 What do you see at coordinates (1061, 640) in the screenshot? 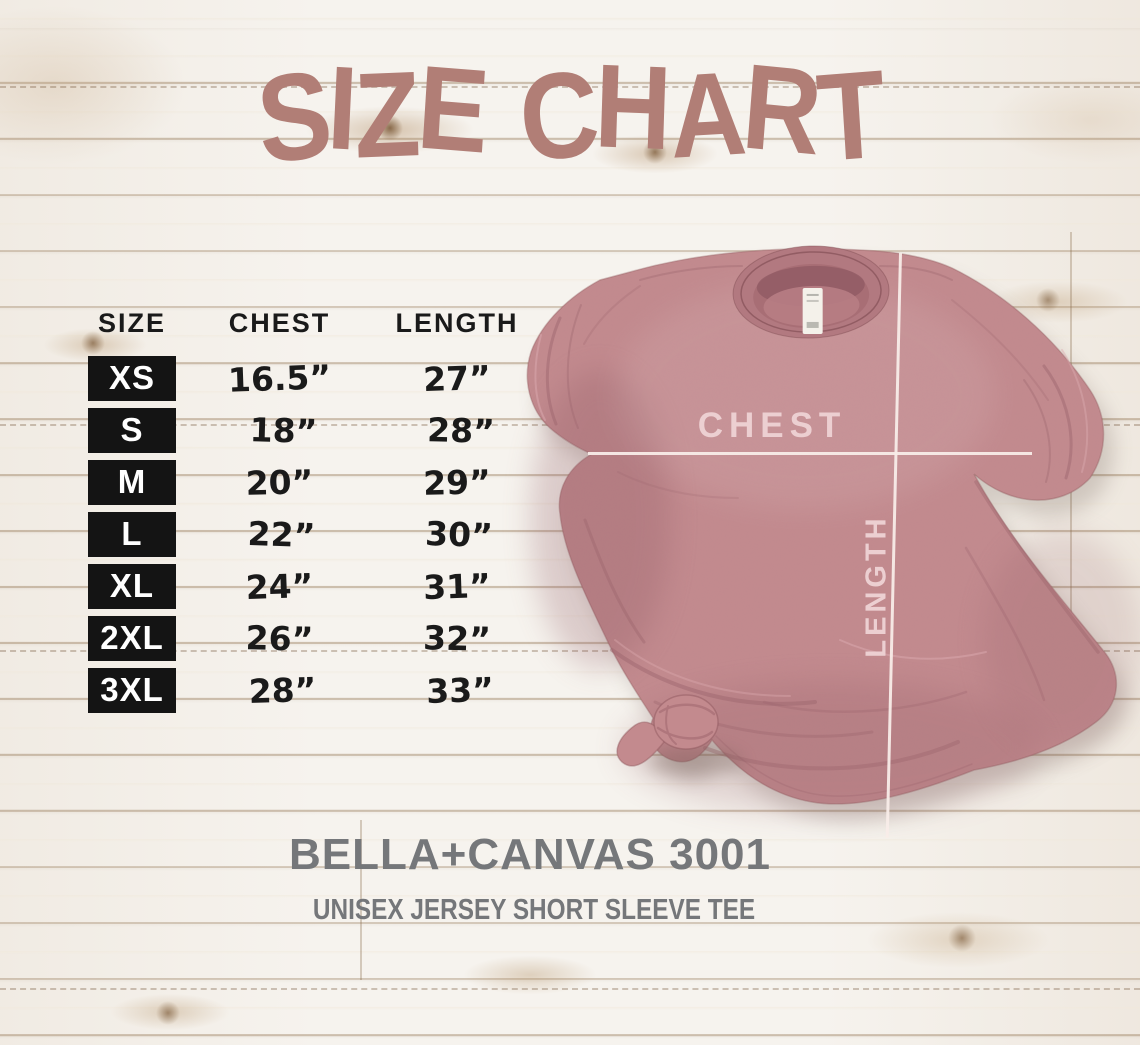
I see `shade-right` at bounding box center [1061, 640].